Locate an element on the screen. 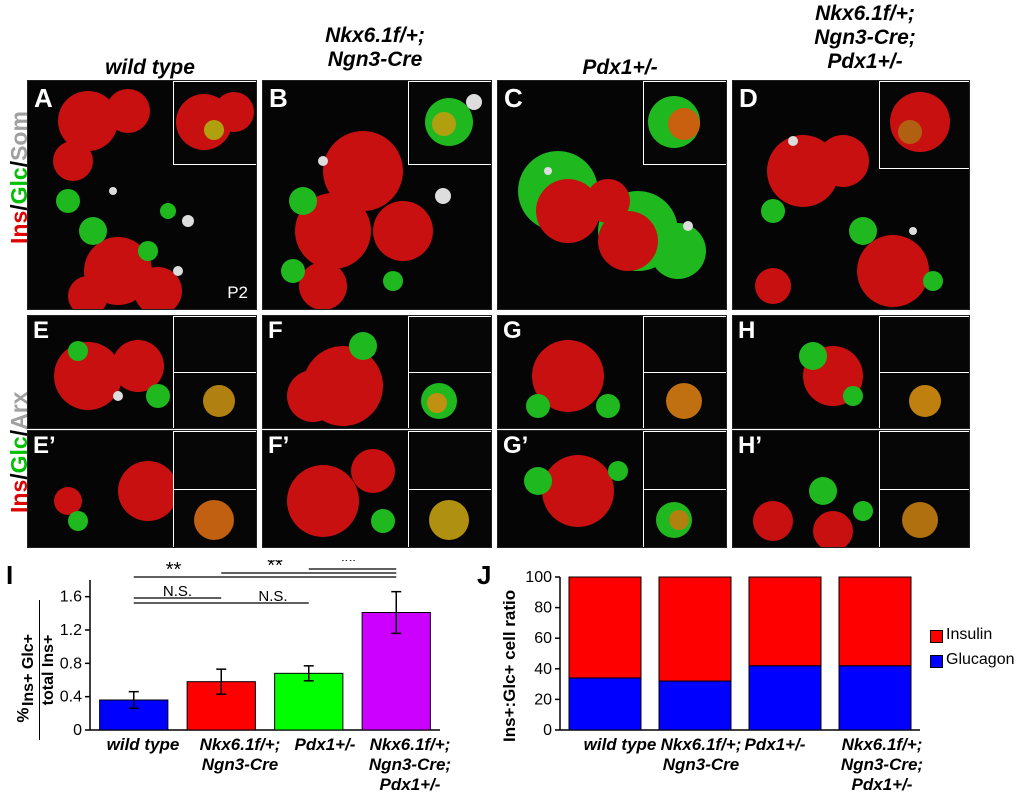 The image size is (1028, 800). panel-a: A P2 is located at coordinates (142, 195).